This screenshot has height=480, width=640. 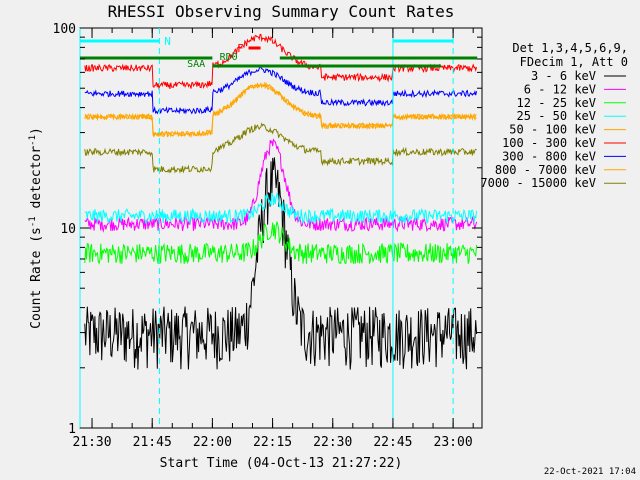 What do you see at coordinates (152, 442) in the screenshot?
I see `x-tick-label-1: 21:45` at bounding box center [152, 442].